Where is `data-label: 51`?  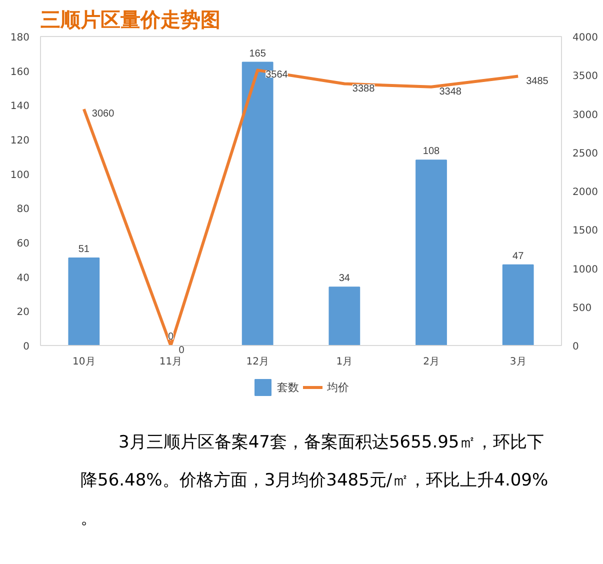
data-label: 51 is located at coordinates (84, 249).